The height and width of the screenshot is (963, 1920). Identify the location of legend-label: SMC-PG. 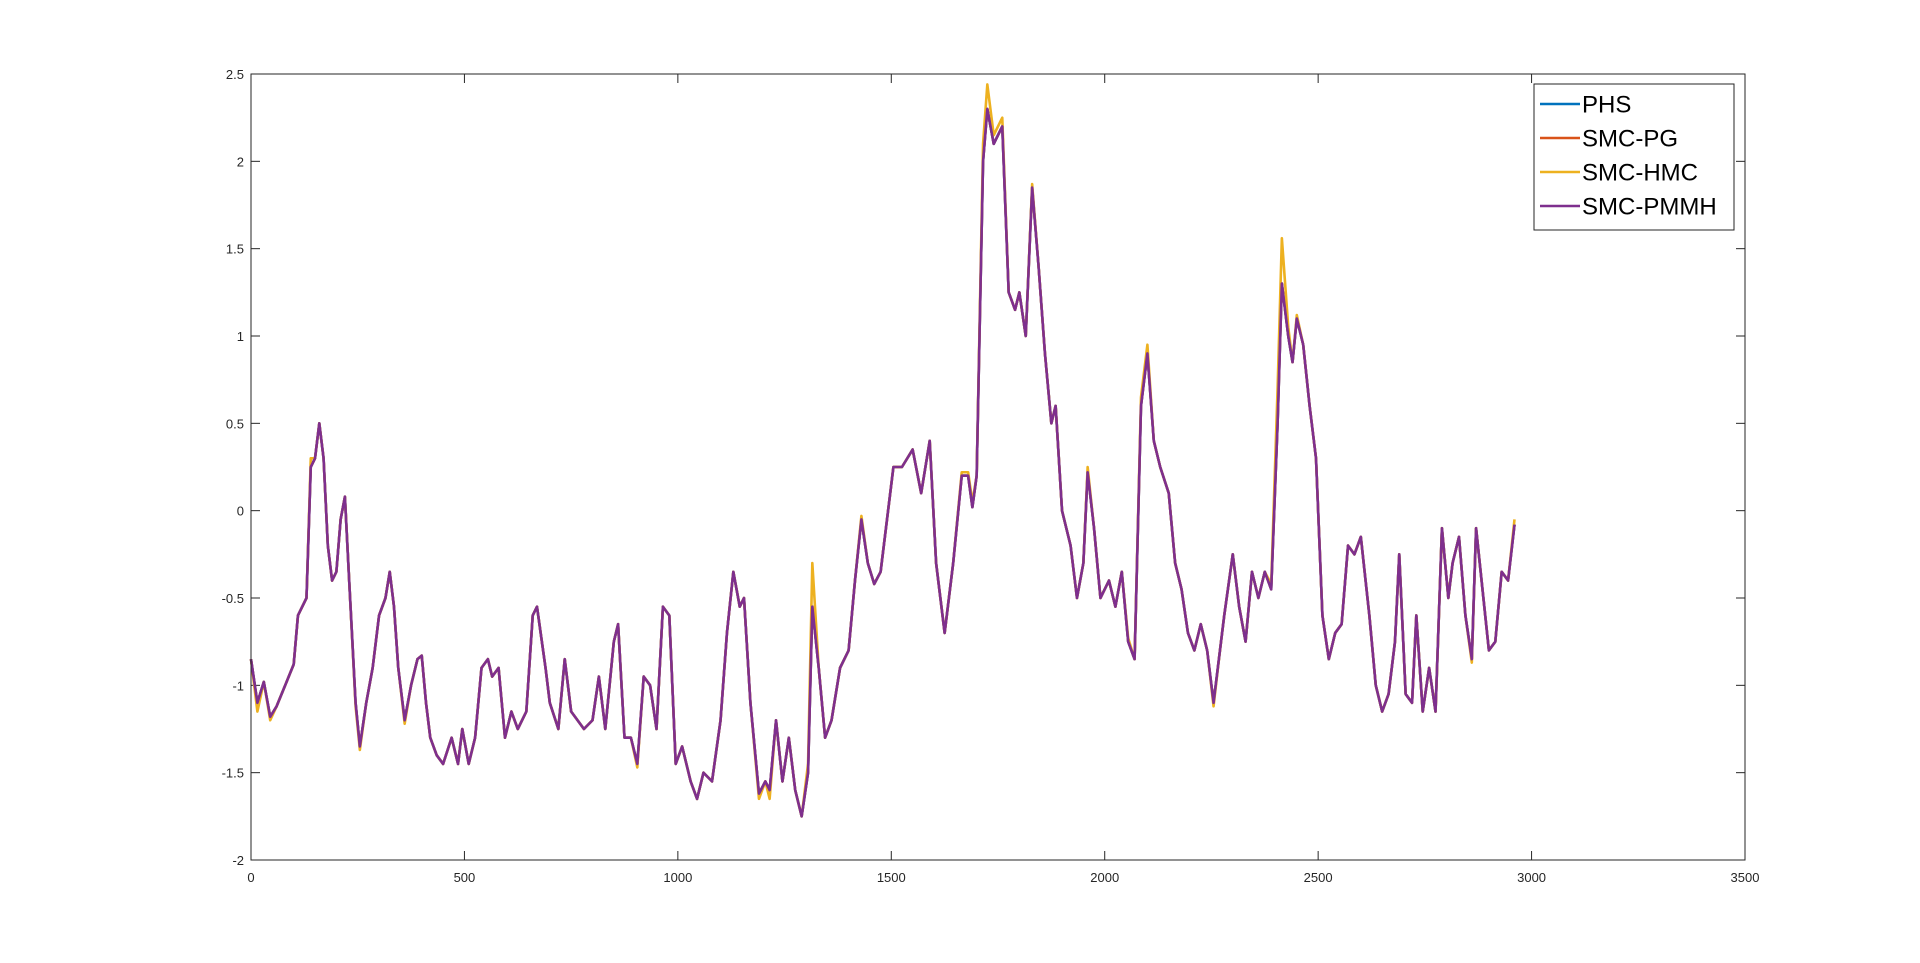
(1630, 138).